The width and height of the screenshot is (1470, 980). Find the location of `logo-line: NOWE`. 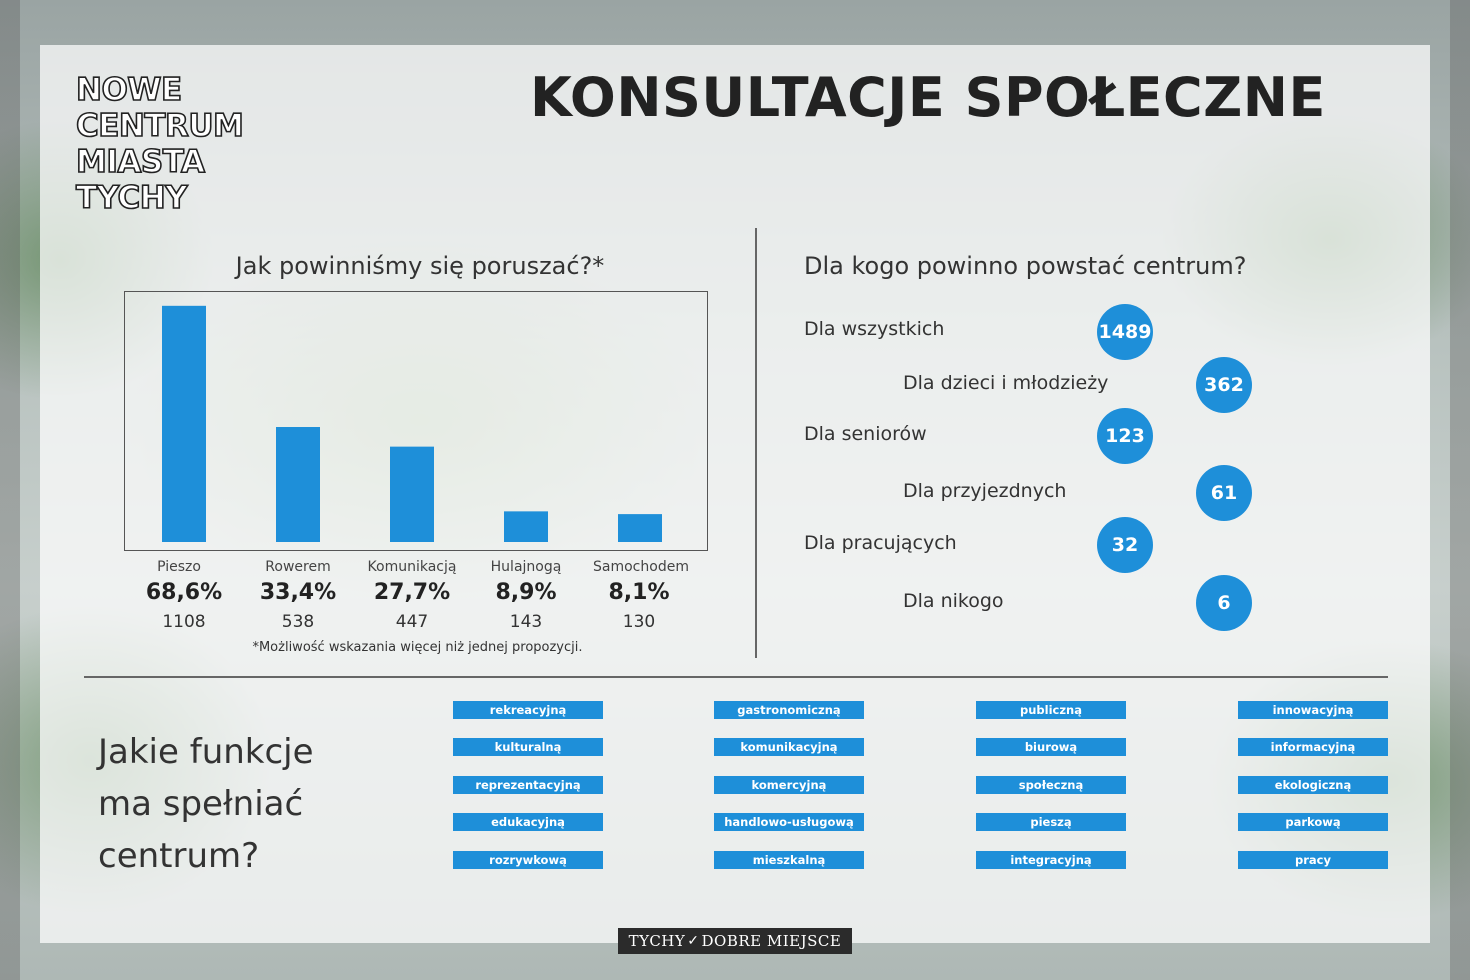

logo-line: NOWE is located at coordinates (129, 90).